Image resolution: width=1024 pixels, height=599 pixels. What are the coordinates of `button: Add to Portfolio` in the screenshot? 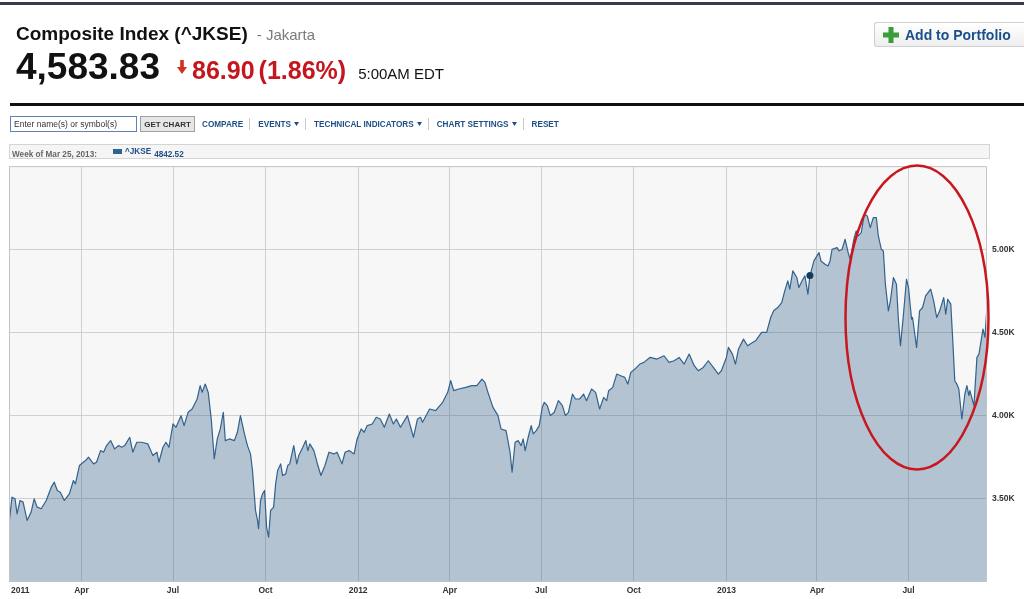 It's located at (949, 34).